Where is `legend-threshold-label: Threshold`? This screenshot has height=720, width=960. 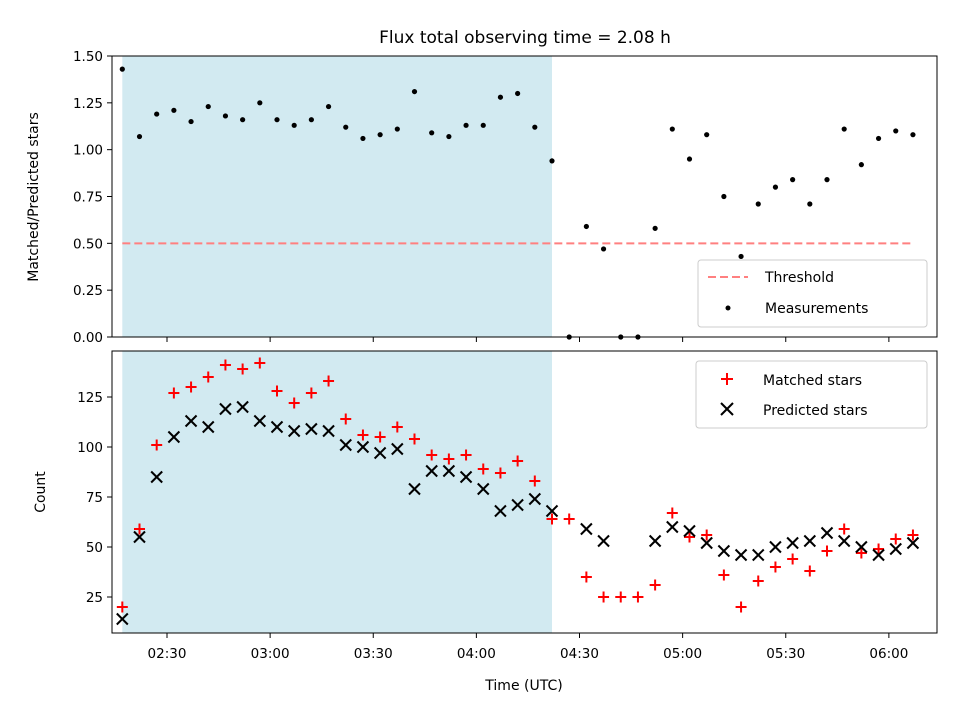 legend-threshold-label: Threshold is located at coordinates (799, 278).